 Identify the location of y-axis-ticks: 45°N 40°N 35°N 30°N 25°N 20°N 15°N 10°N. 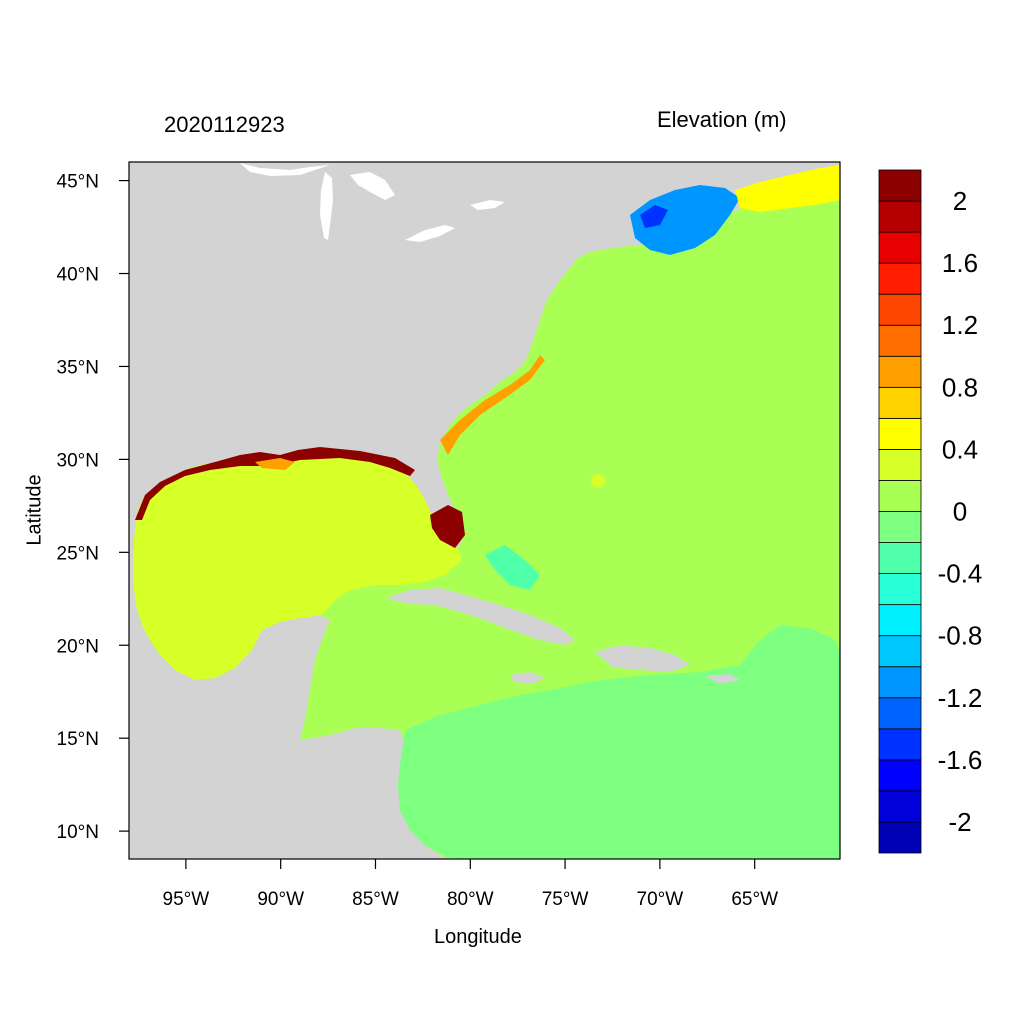
(93, 507).